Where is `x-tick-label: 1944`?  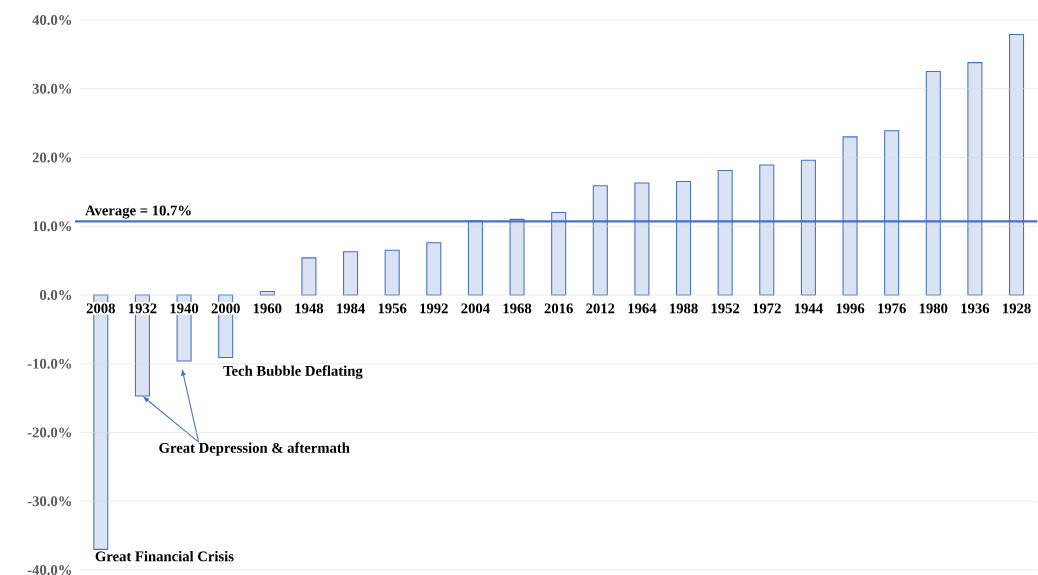 x-tick-label: 1944 is located at coordinates (808, 308).